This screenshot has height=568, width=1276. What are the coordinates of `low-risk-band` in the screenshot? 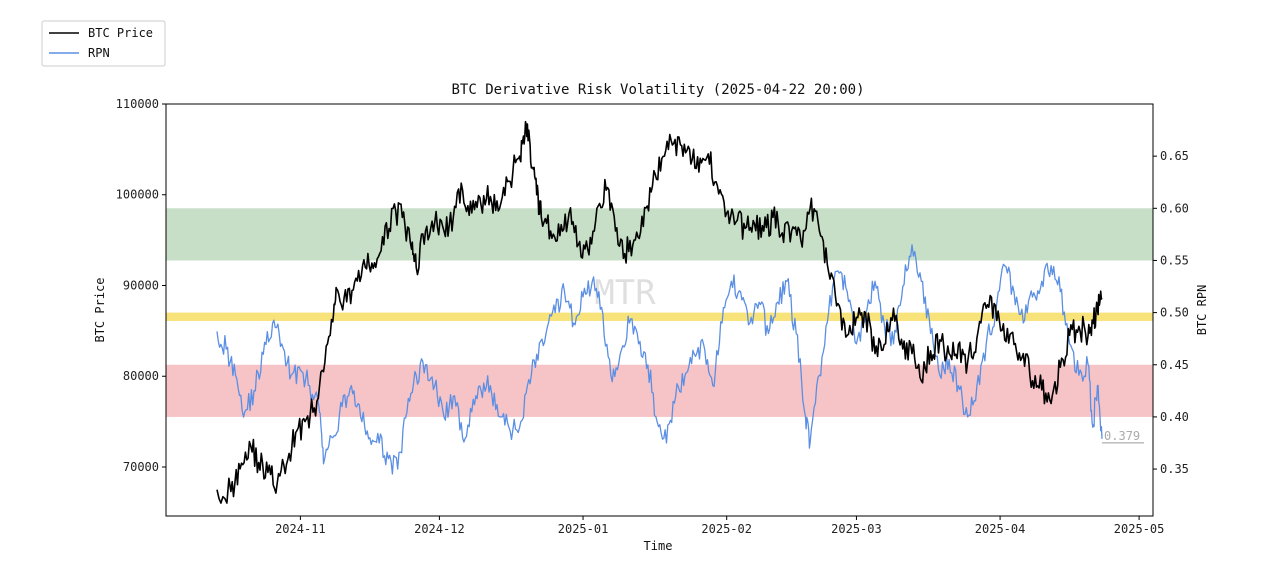 It's located at (659, 390).